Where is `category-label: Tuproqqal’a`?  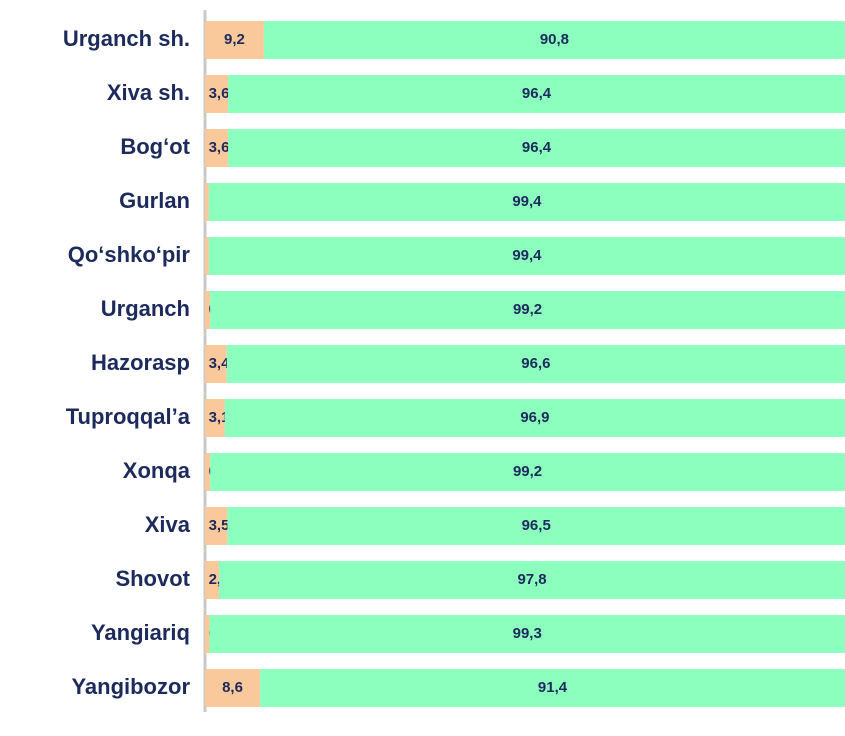
category-label: Tuproqqal’a is located at coordinates (128, 416).